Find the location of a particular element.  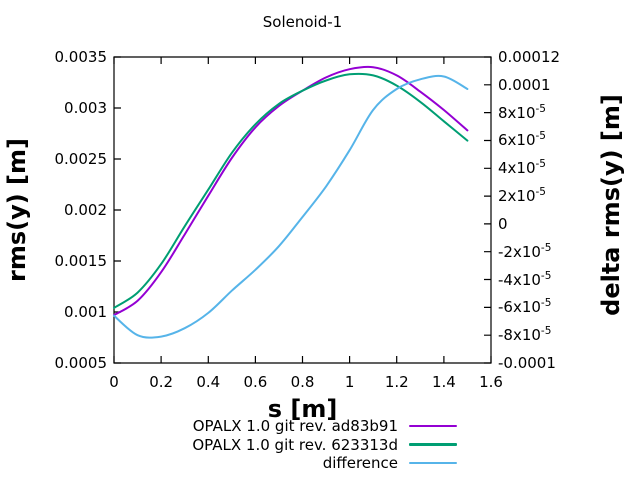

legend-item-0: OPALX 1.0 git rev. ad83b91 is located at coordinates (228, 426).